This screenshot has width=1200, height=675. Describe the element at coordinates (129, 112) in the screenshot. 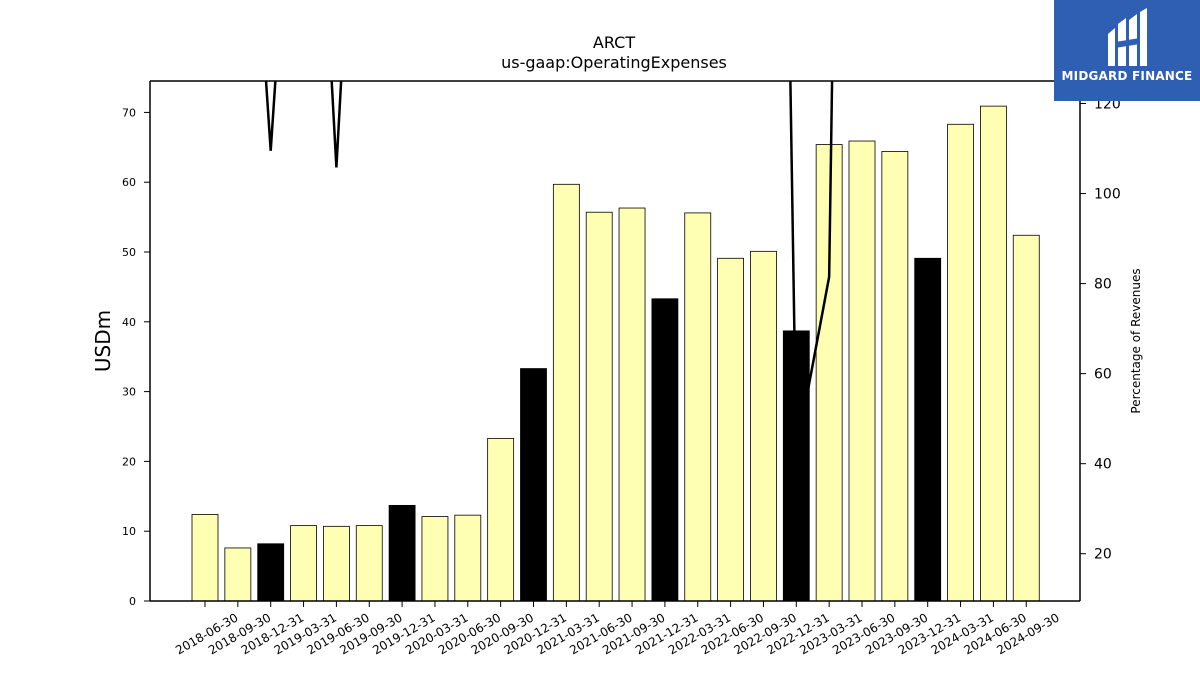

I see `y-tick-label: 70` at that location.